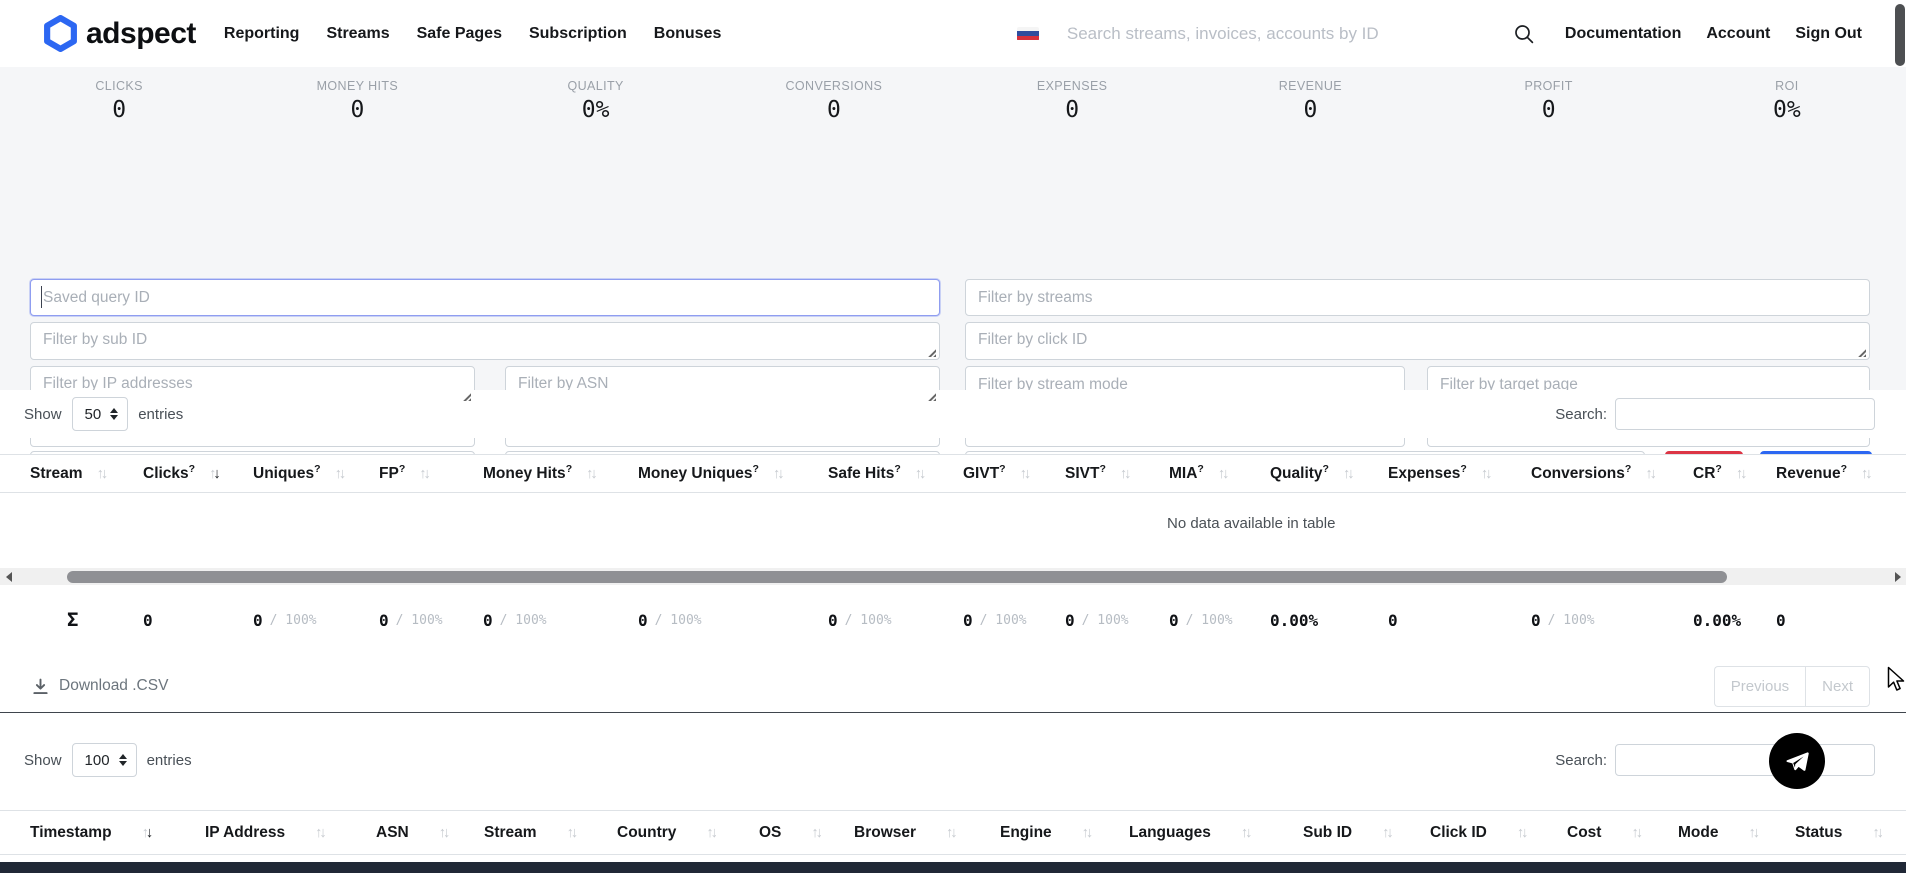 The height and width of the screenshot is (873, 1906). I want to click on nav-link: Reporting, so click(261, 33).